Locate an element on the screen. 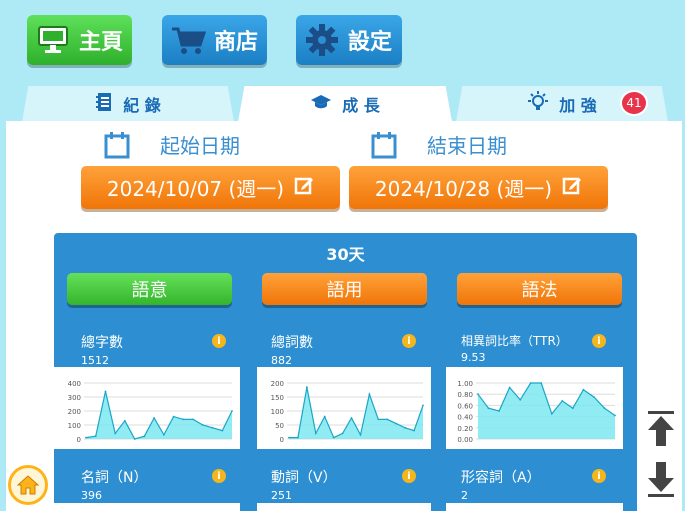 Image resolution: width=685 pixels, height=511 pixels. home-button: 主頁 is located at coordinates (79, 40).